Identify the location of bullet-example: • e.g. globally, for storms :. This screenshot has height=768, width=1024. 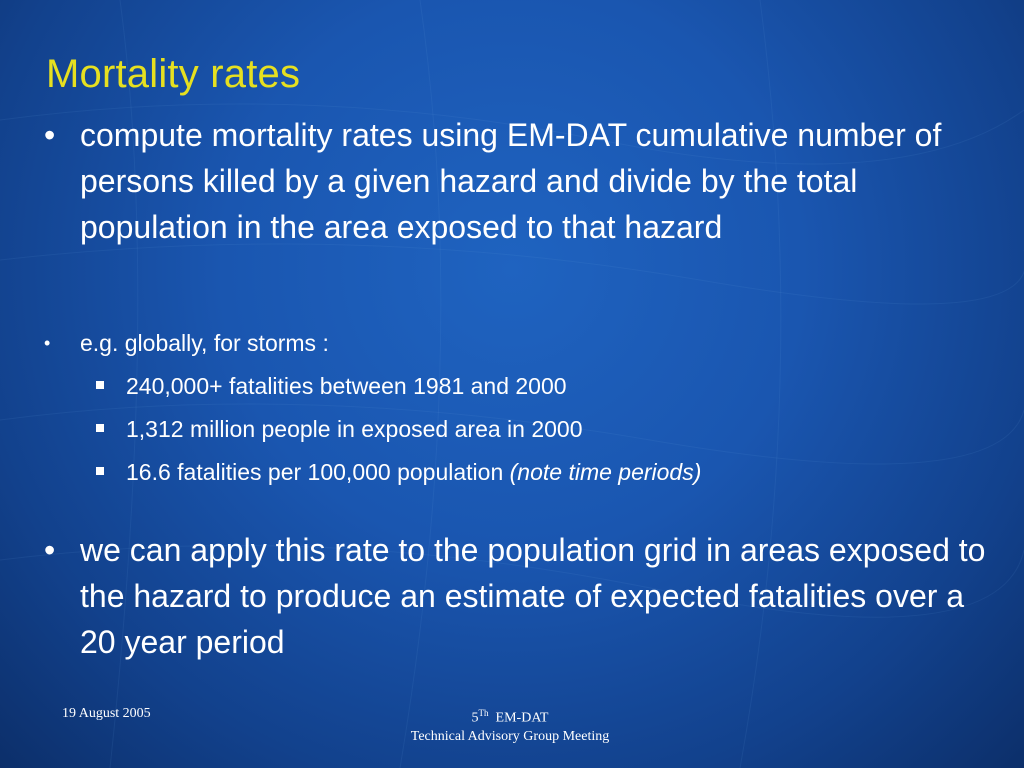
(186, 343).